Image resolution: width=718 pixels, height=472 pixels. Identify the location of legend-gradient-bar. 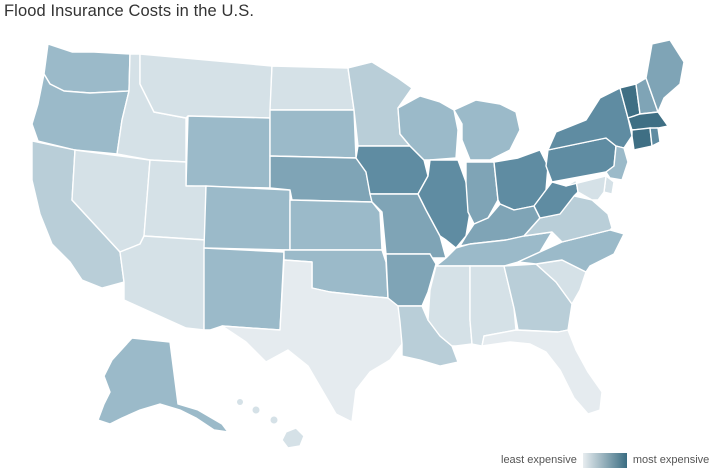
(604, 460).